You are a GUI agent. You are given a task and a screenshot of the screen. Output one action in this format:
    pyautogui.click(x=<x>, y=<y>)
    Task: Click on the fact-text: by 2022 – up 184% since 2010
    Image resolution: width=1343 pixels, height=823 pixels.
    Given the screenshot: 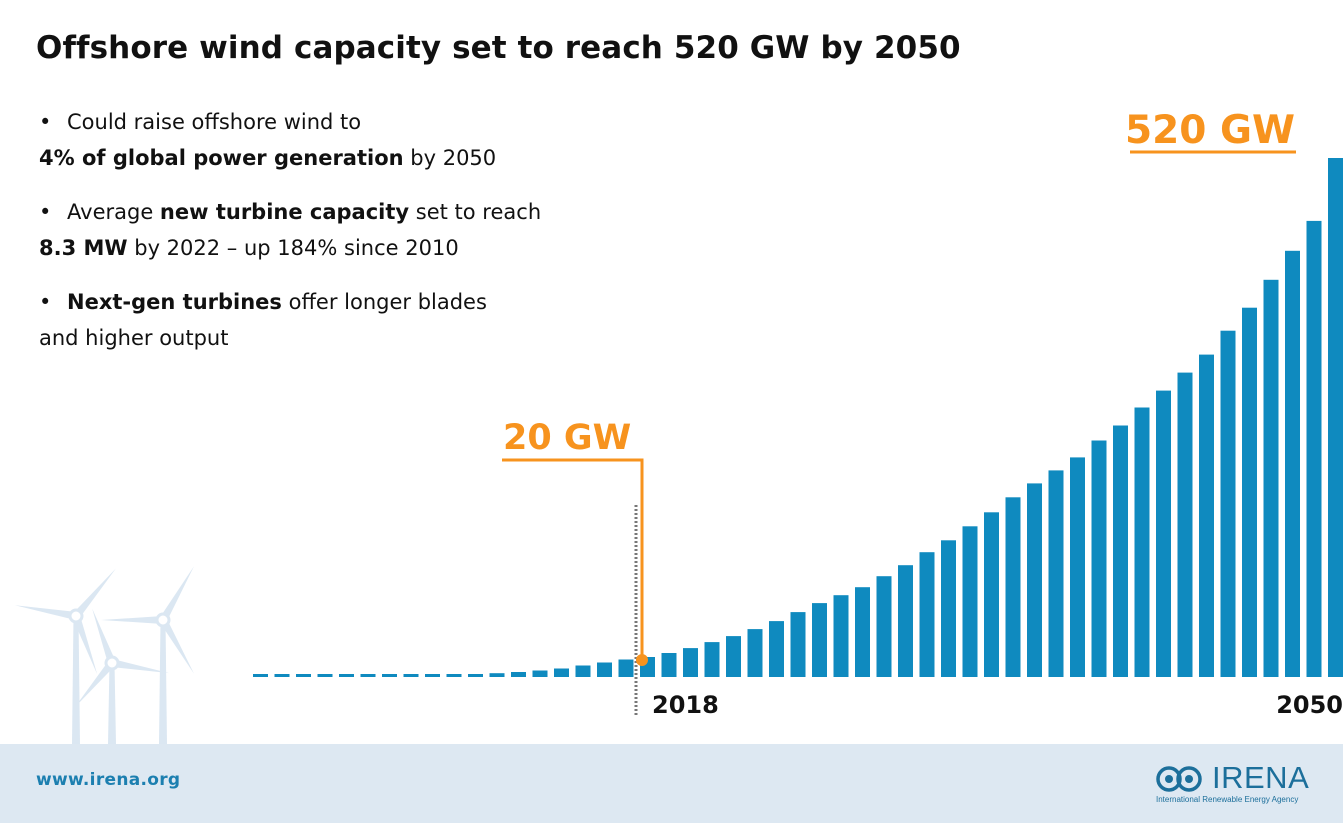 What is the action you would take?
    pyautogui.click(x=293, y=248)
    